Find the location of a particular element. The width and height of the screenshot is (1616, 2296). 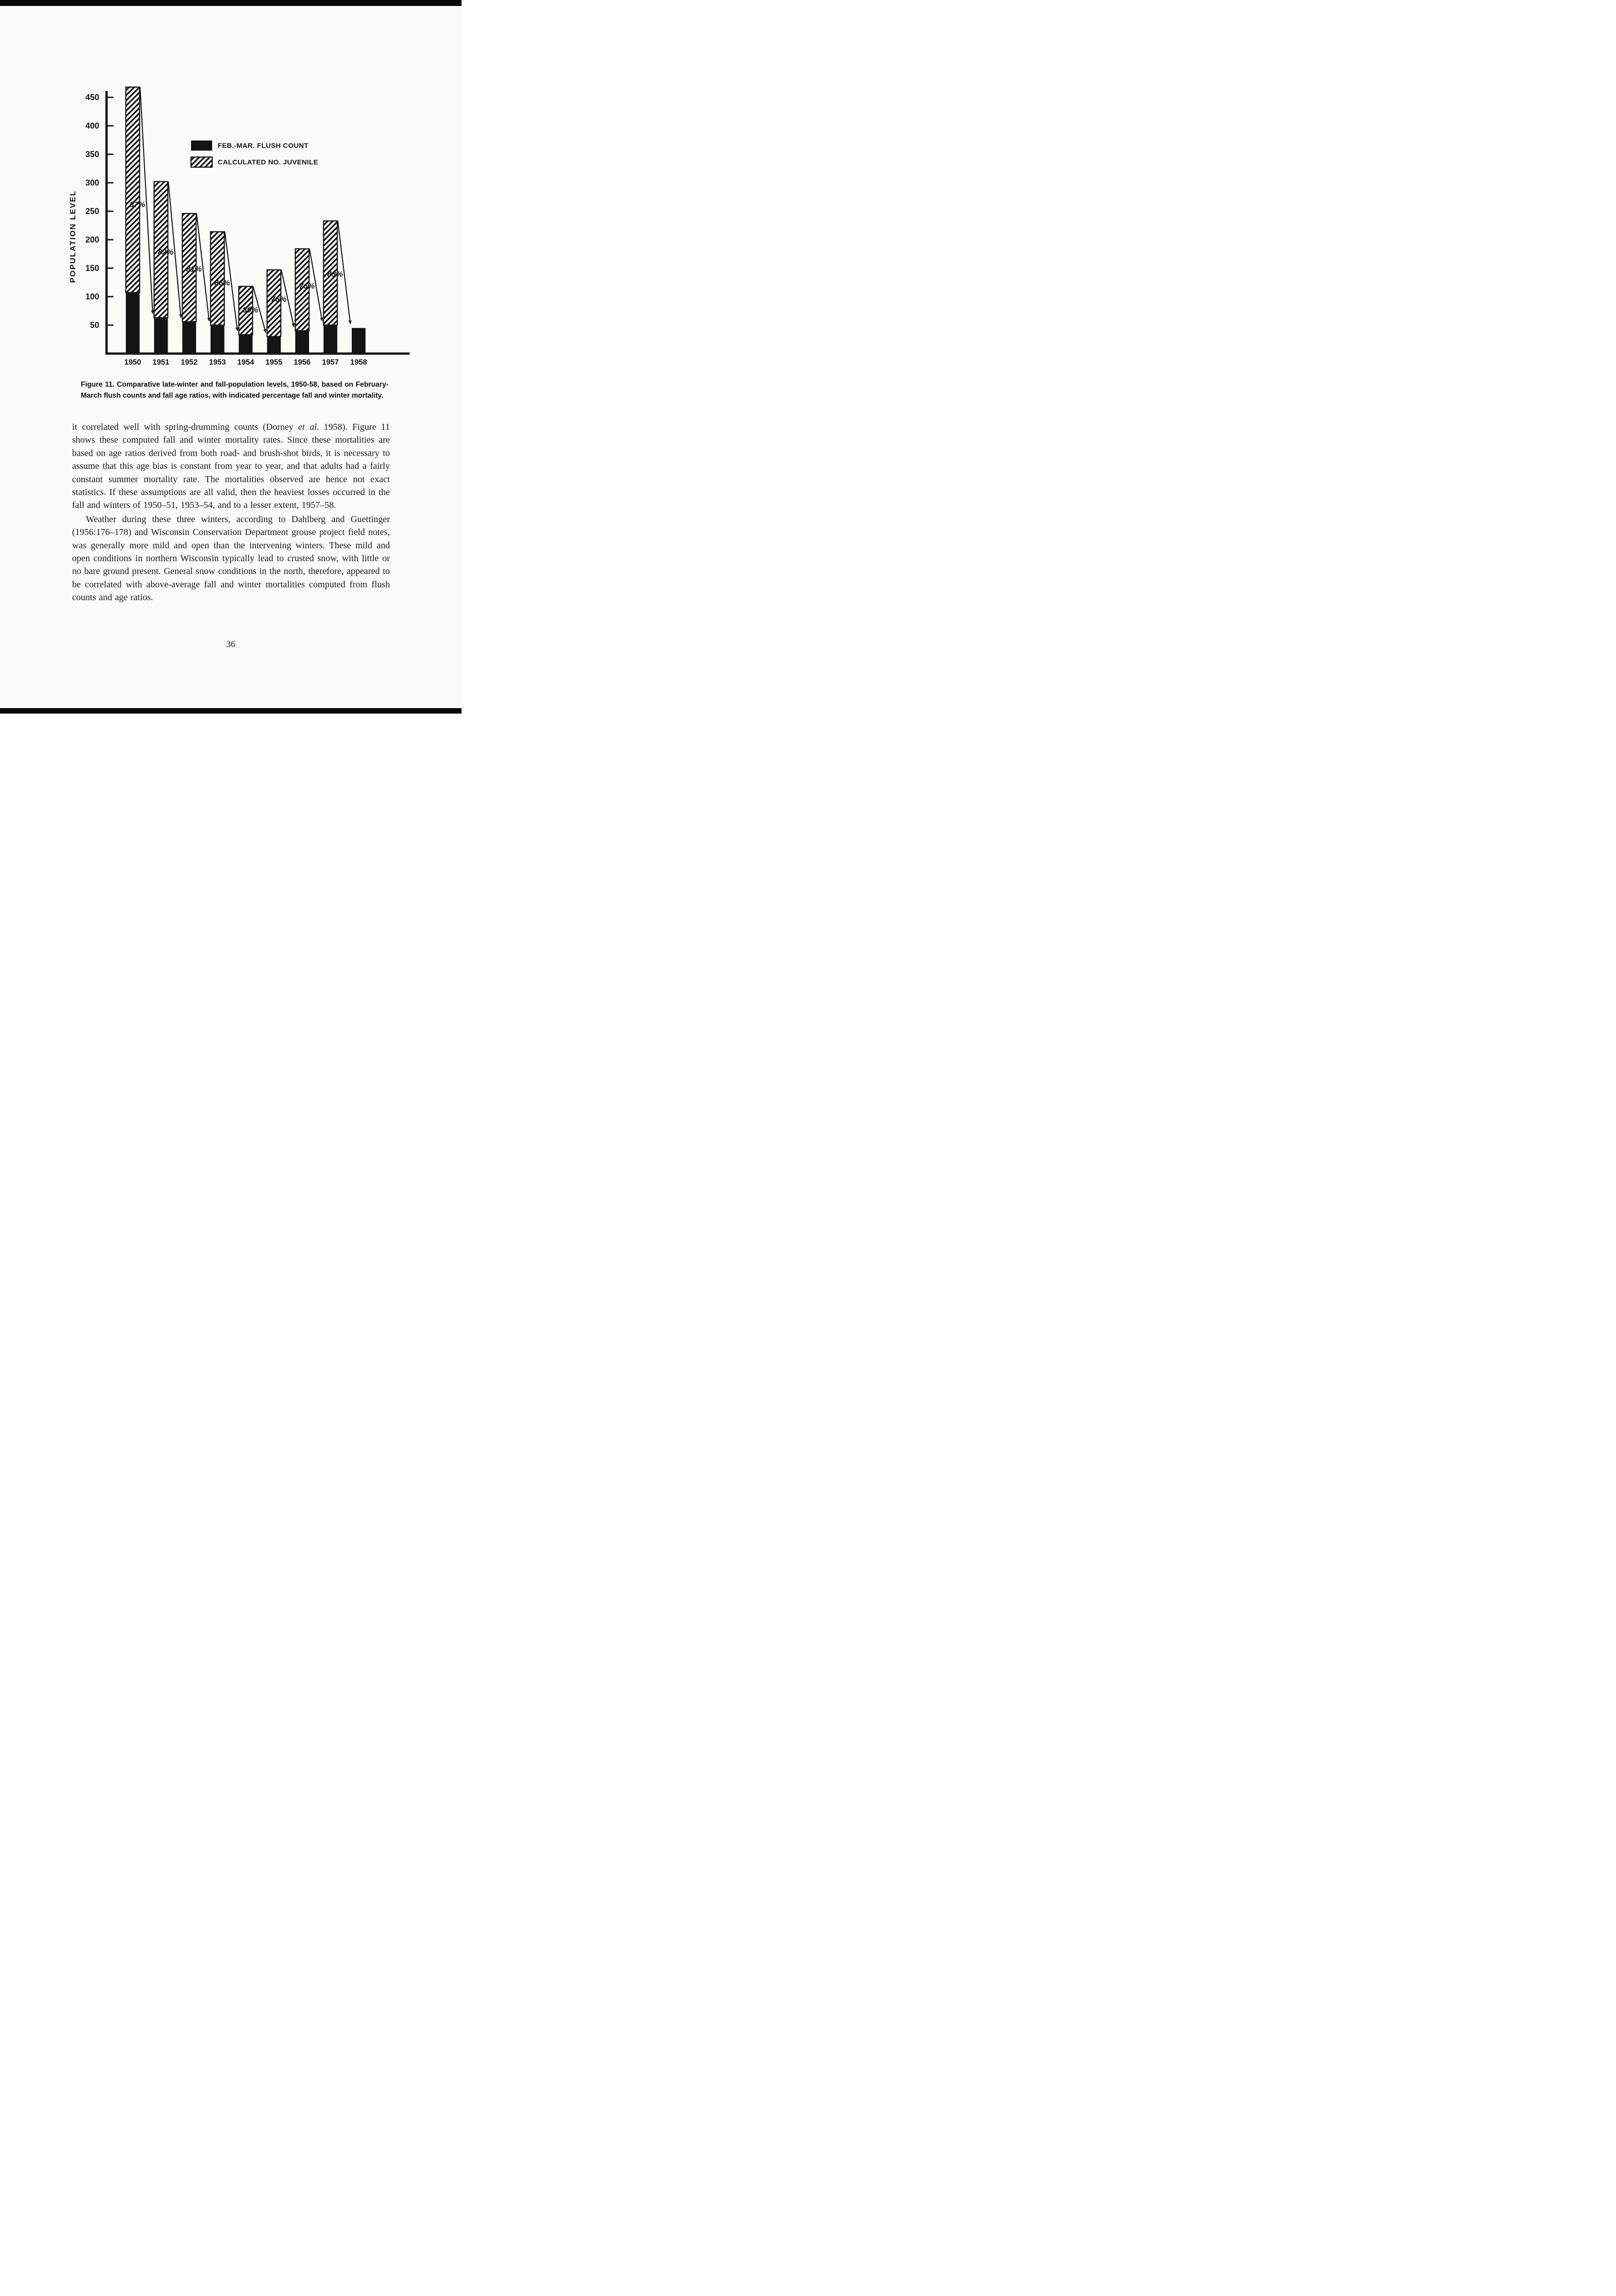

scan-edge-bottom is located at coordinates (231, 711).